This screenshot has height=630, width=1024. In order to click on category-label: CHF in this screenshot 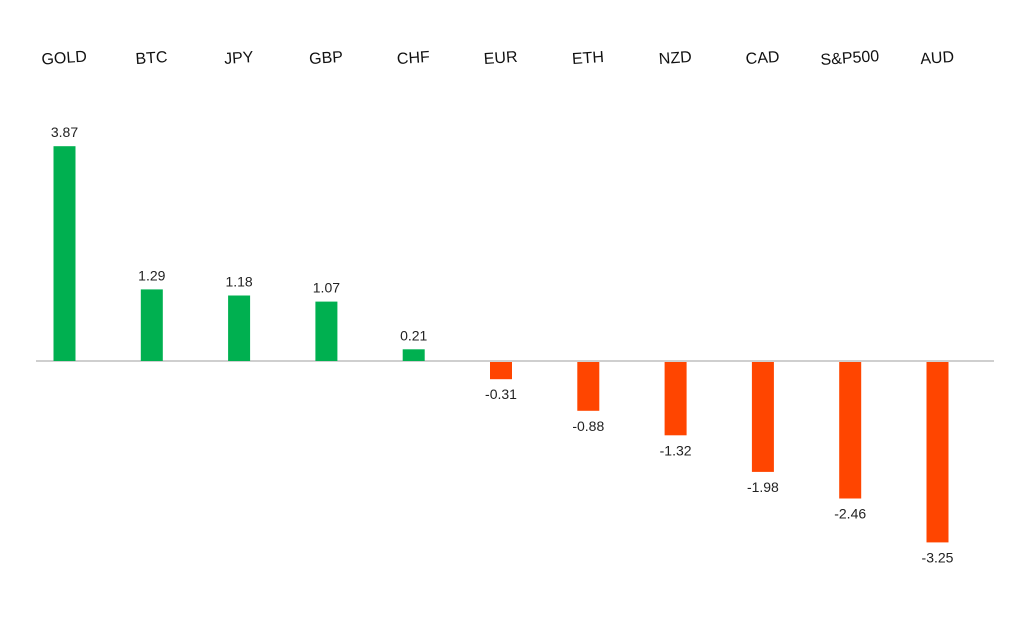, I will do `click(413, 58)`.